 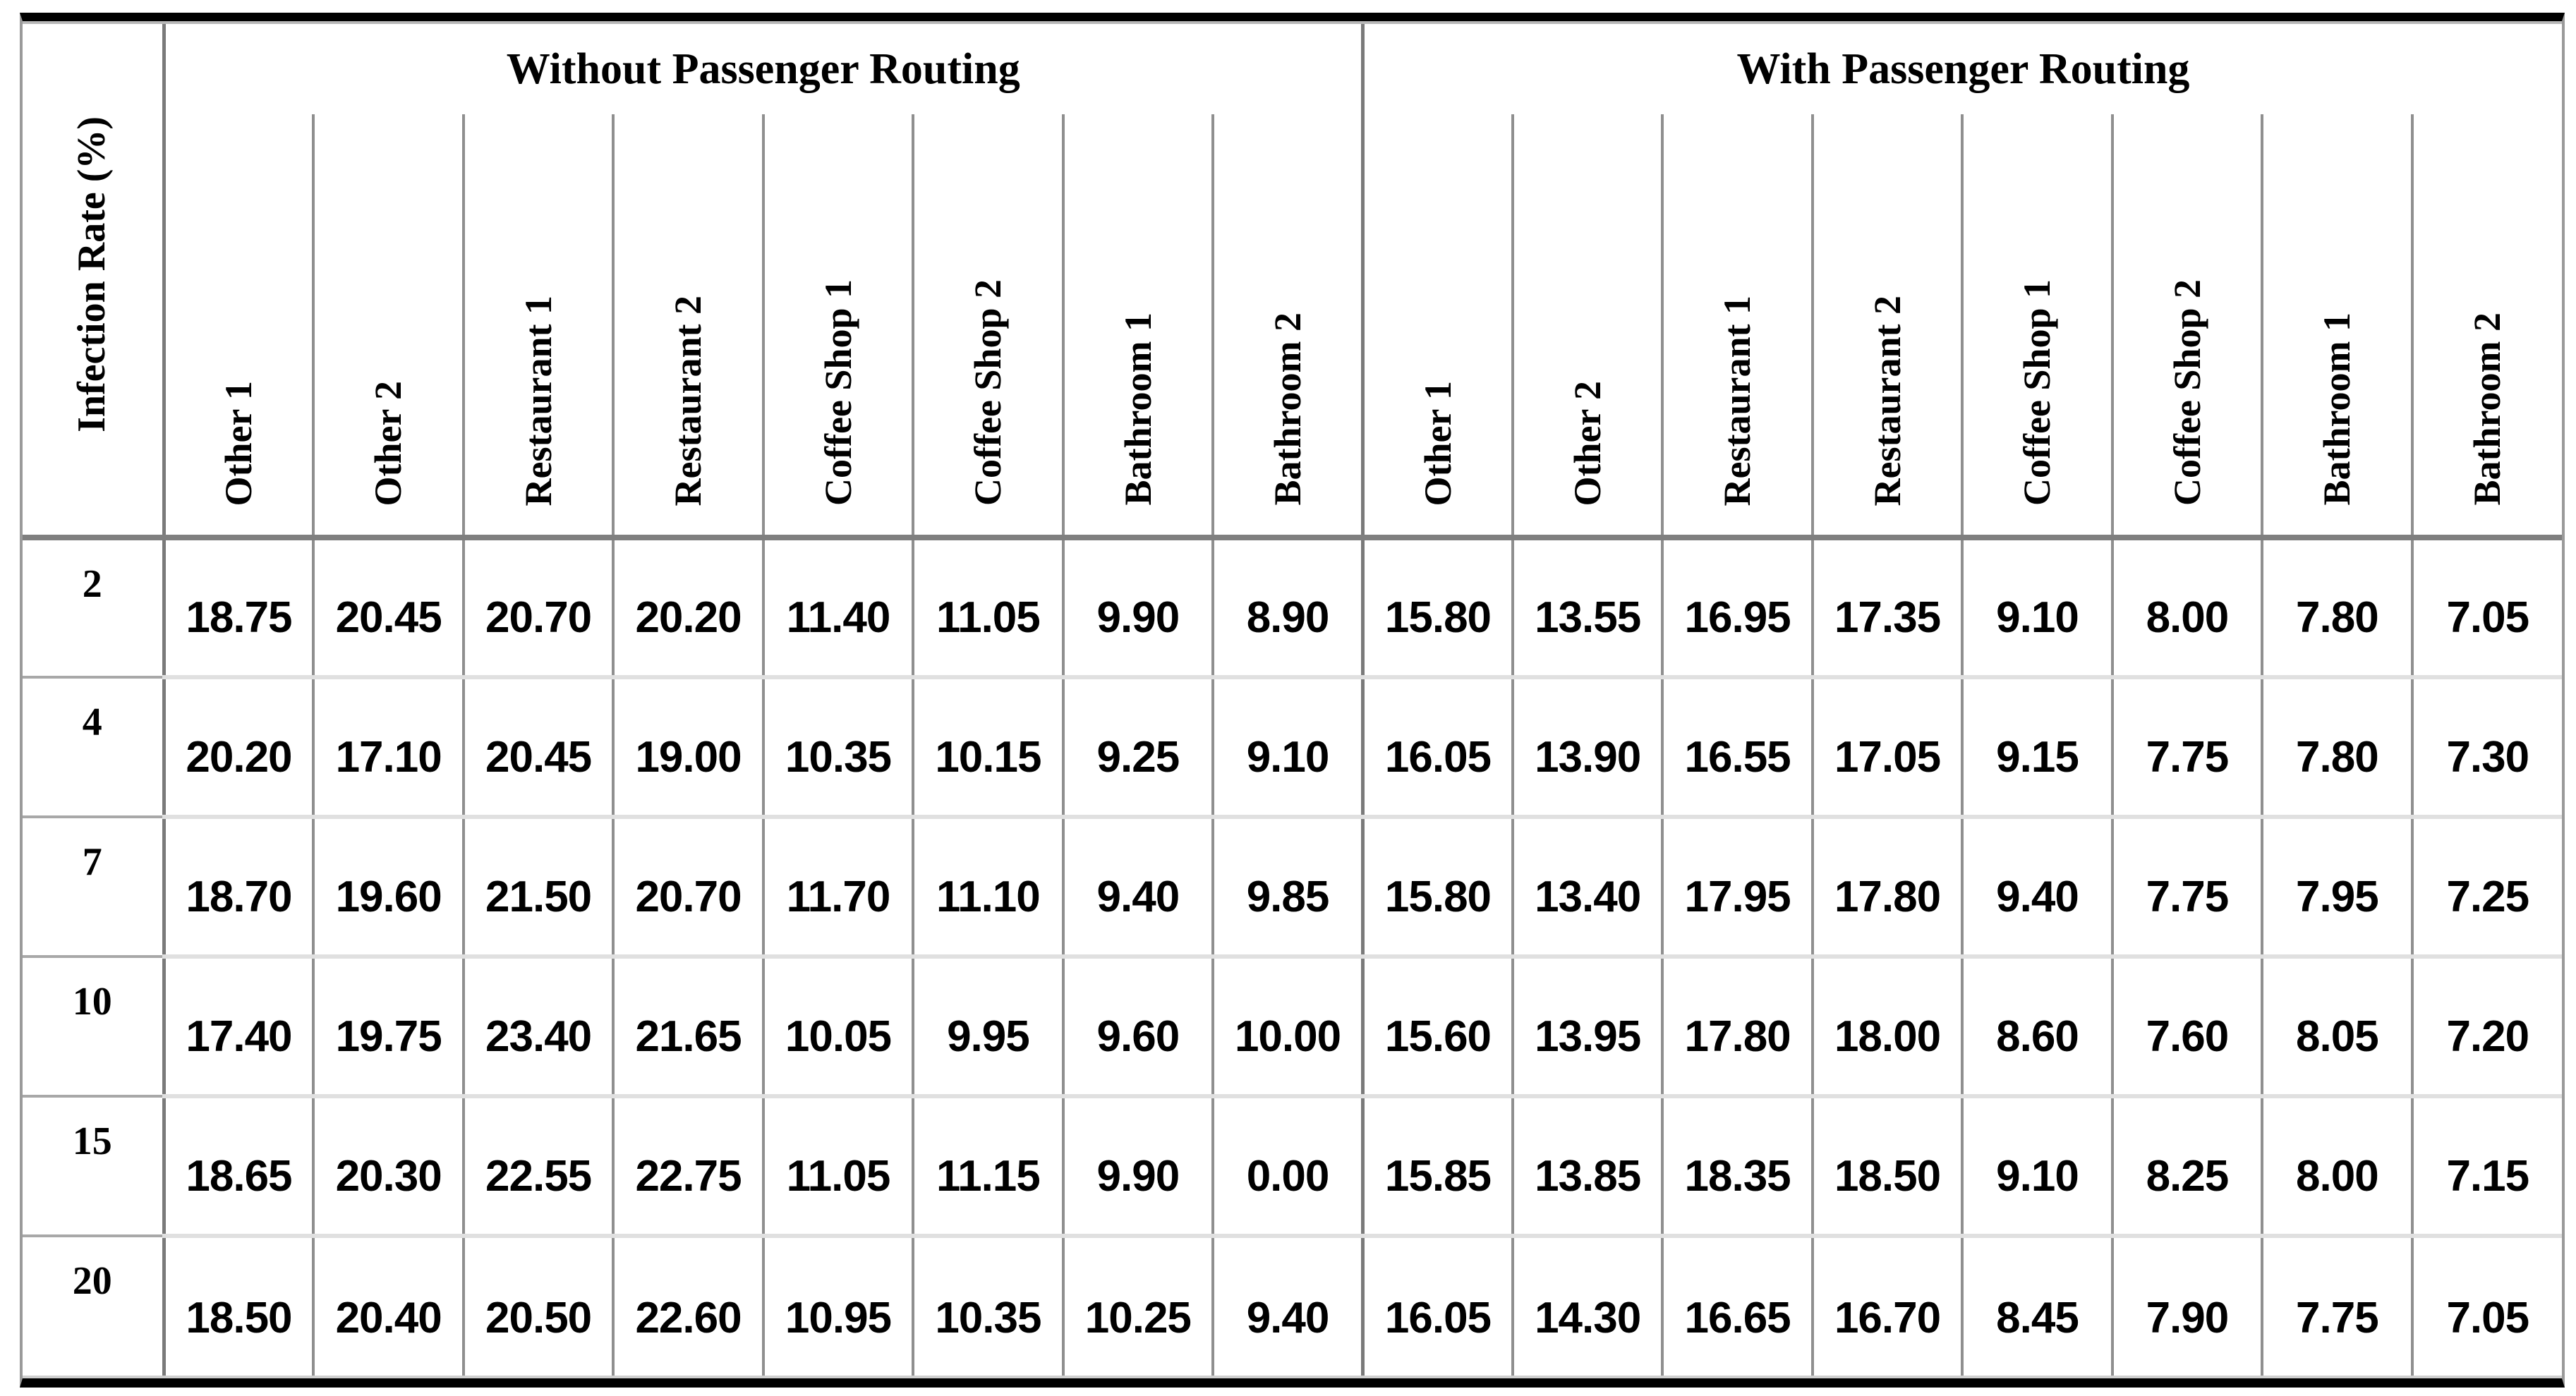 I want to click on data-cell: 7.15, so click(x=2486, y=1167).